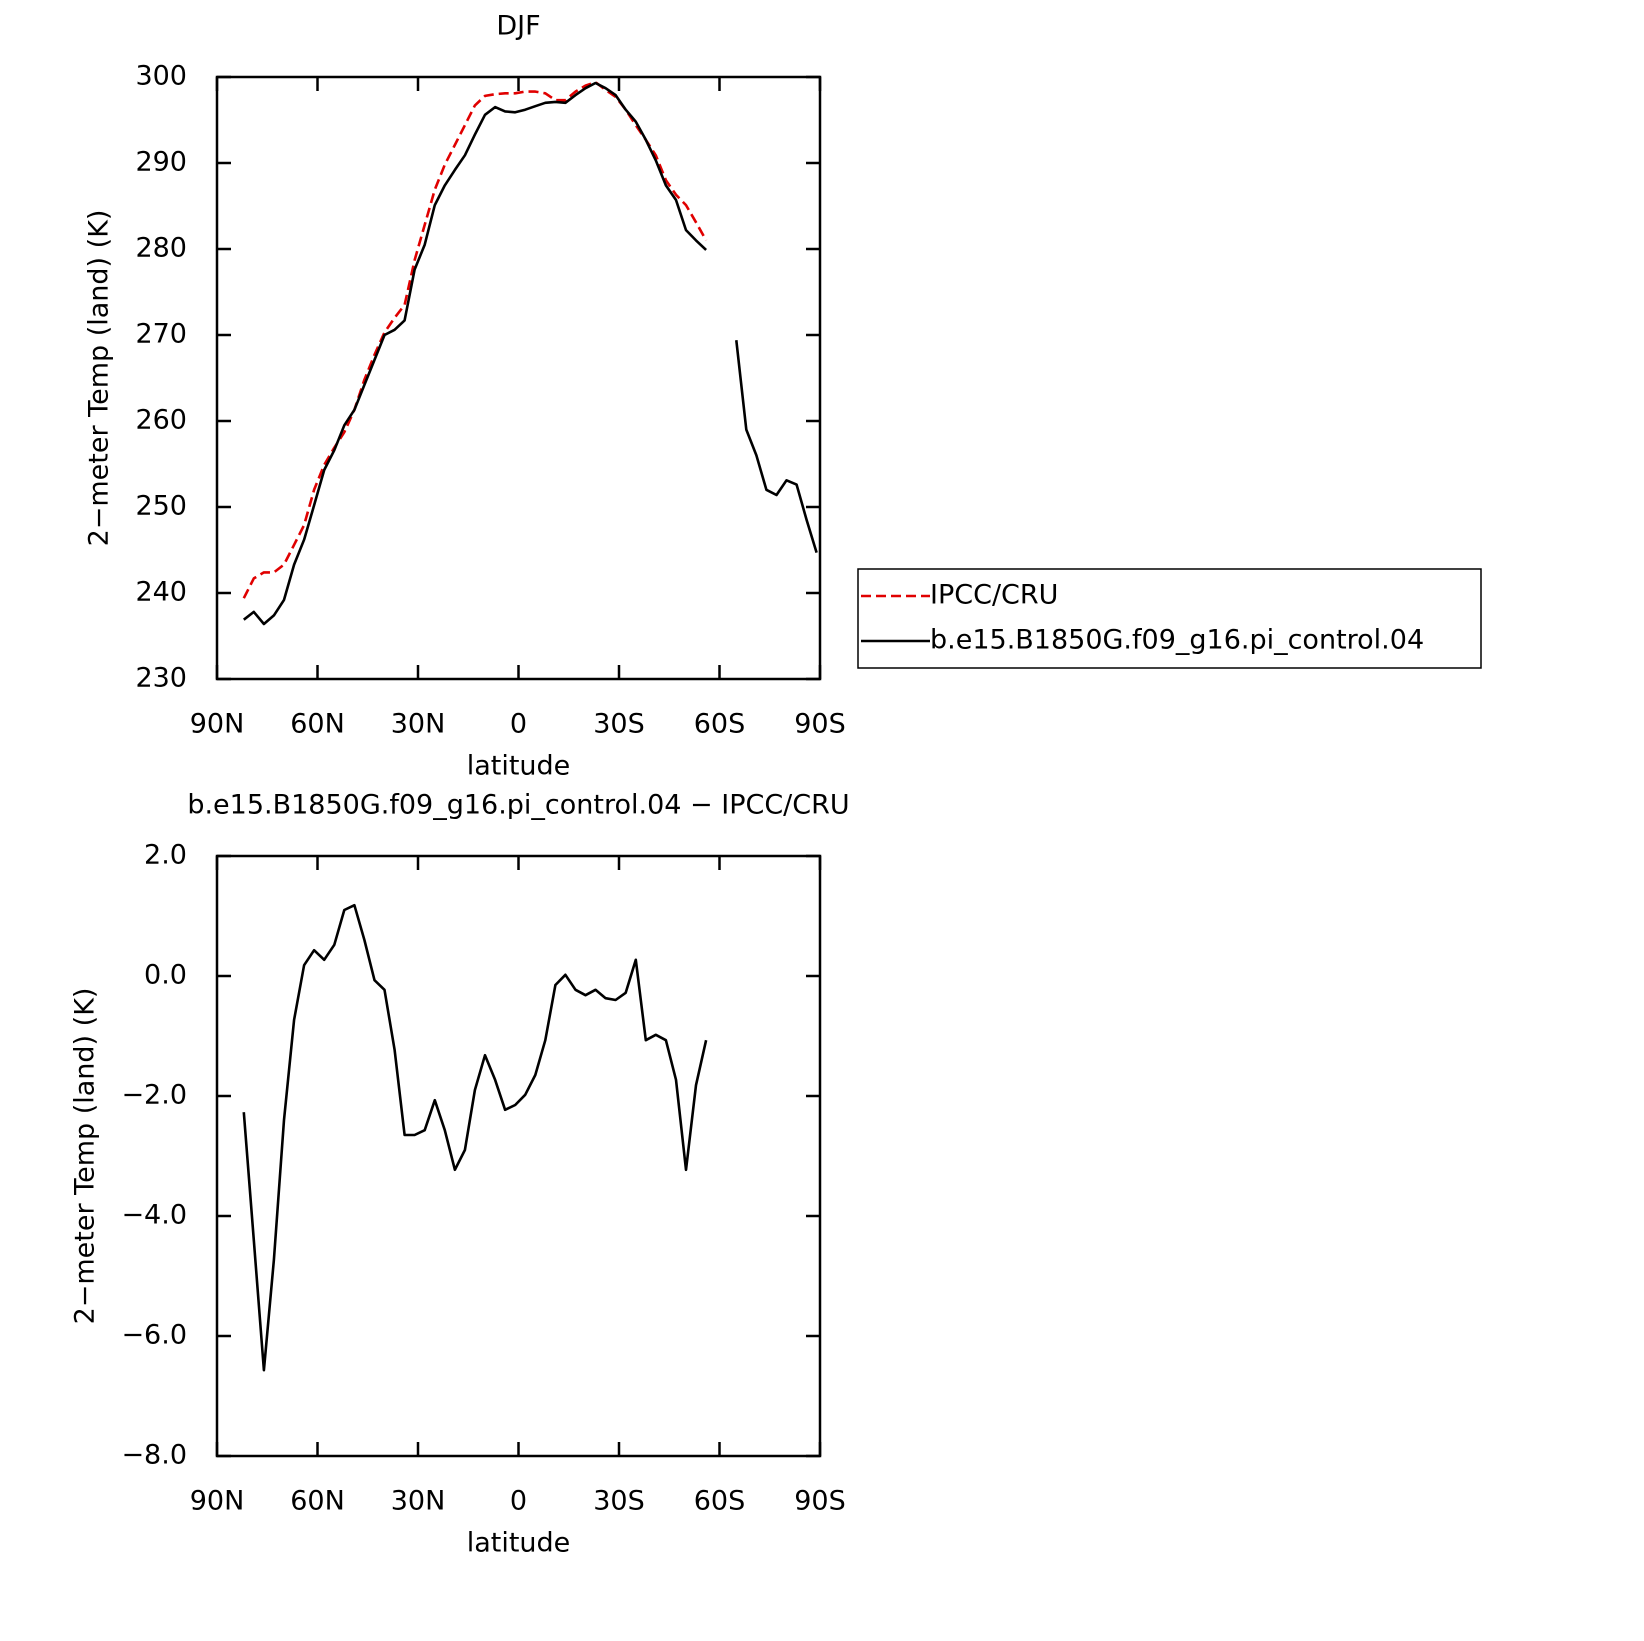 This screenshot has width=1644, height=1641. I want to click on y-tick-label: −4.0, so click(154, 1215).